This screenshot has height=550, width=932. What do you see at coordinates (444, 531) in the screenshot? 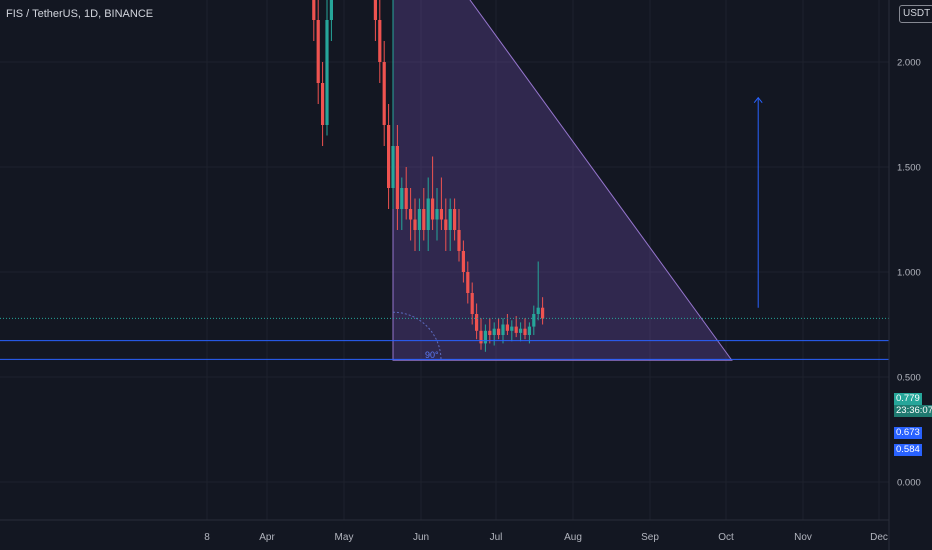
I see `x-axis: 8 Apr May Jun Jul Aug Sep Oct Nov Dec` at bounding box center [444, 531].